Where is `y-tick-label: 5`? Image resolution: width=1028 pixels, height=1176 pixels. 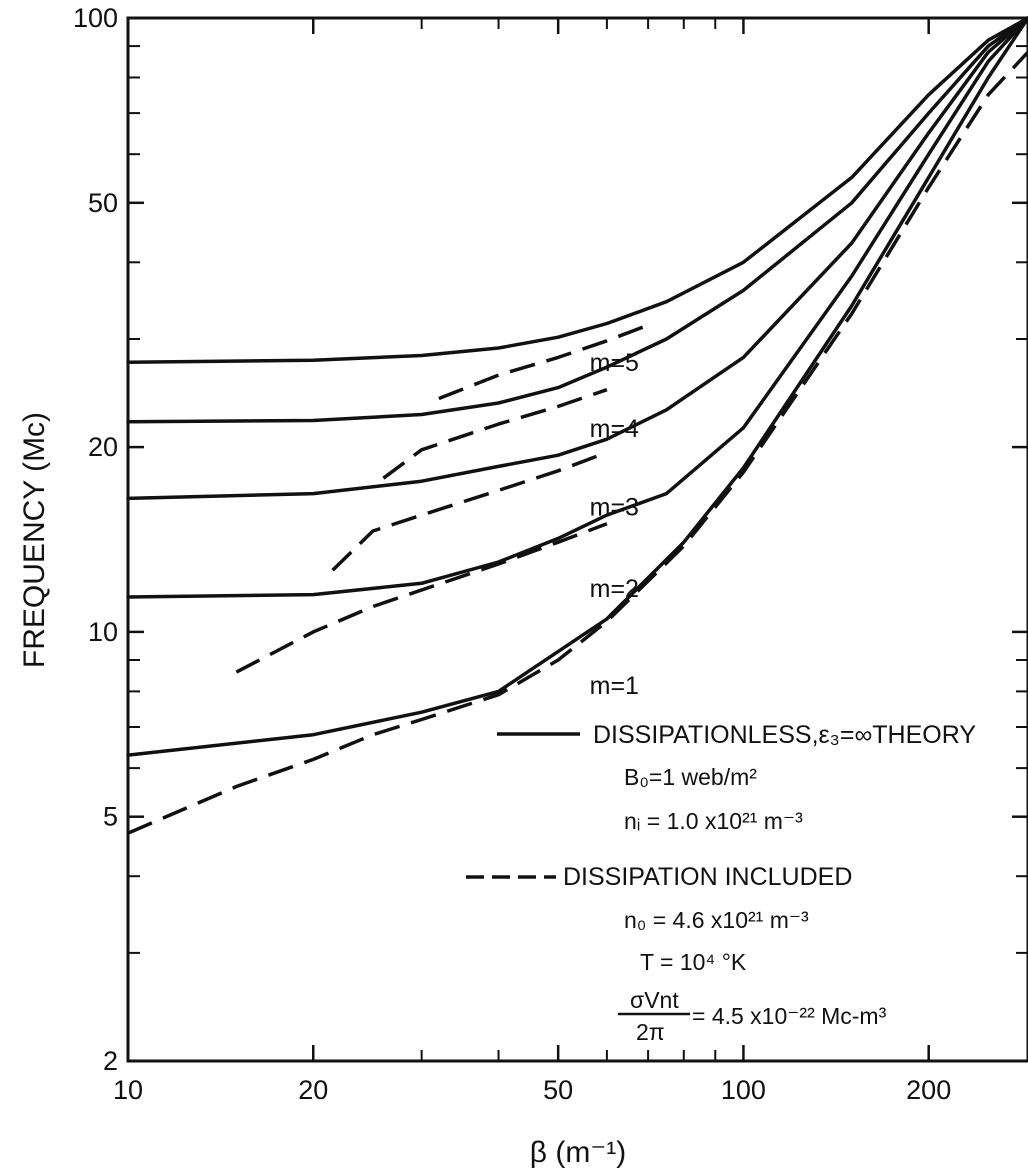
y-tick-label: 5 is located at coordinates (110, 817).